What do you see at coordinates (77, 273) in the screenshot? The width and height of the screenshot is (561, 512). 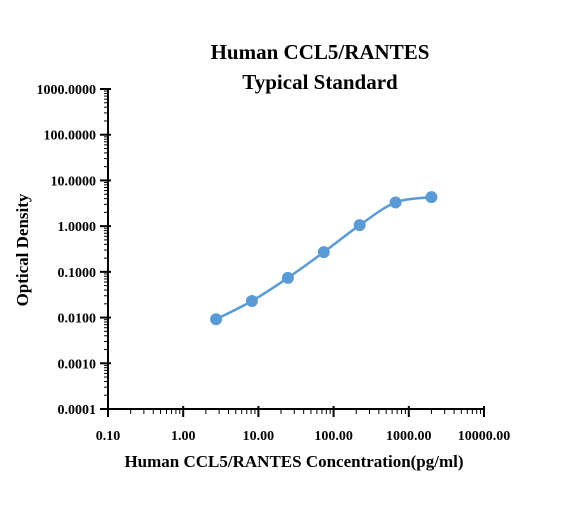 I see `y-tick-label: 0.1000` at bounding box center [77, 273].